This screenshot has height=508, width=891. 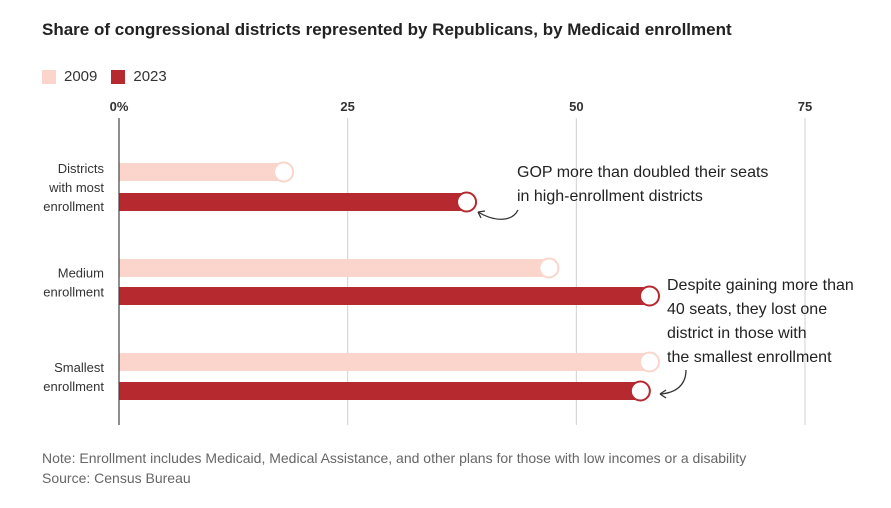 I want to click on x-tick-label: 0%, so click(x=119, y=106).